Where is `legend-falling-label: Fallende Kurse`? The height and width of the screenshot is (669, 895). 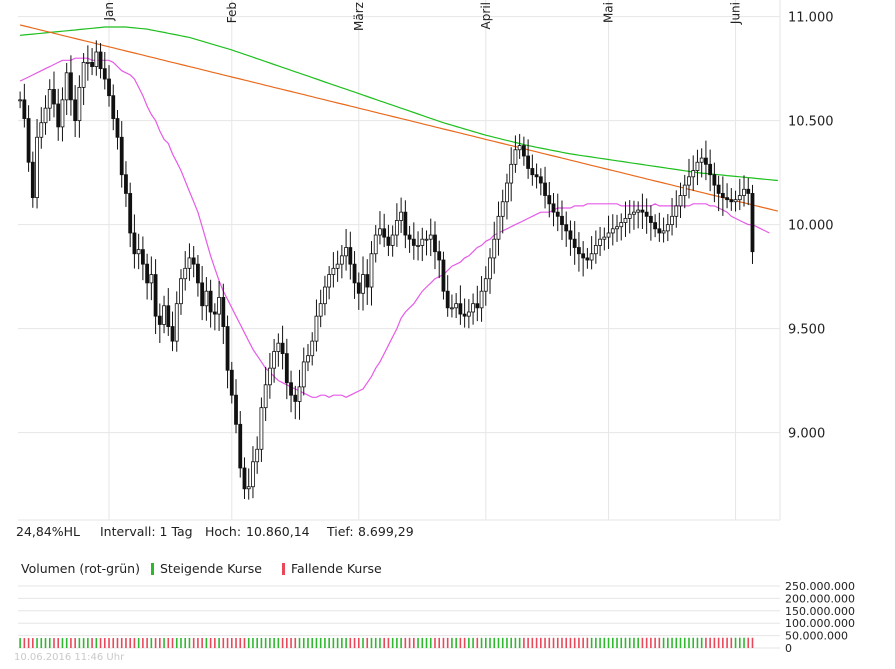
legend-falling-label: Fallende Kurse is located at coordinates (336, 568).